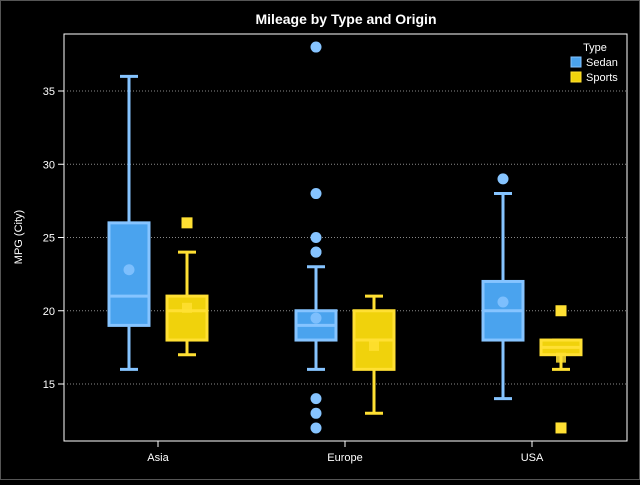  I want to click on mean-marker-sedan-usa, so click(503, 302).